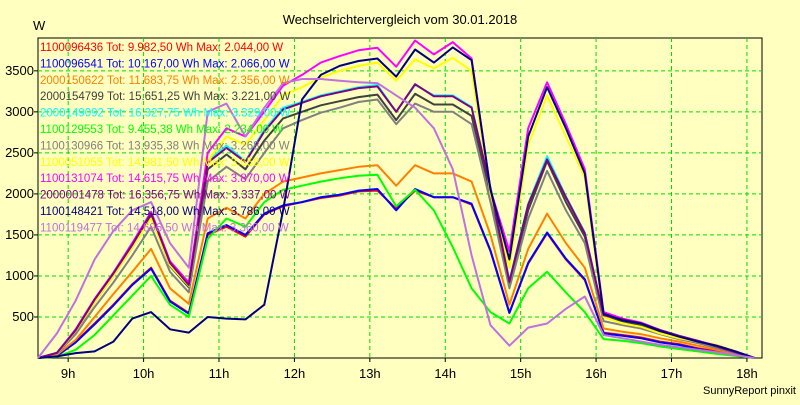 This screenshot has width=800, height=405. I want to click on y-tick-label: 2000, so click(19, 193).